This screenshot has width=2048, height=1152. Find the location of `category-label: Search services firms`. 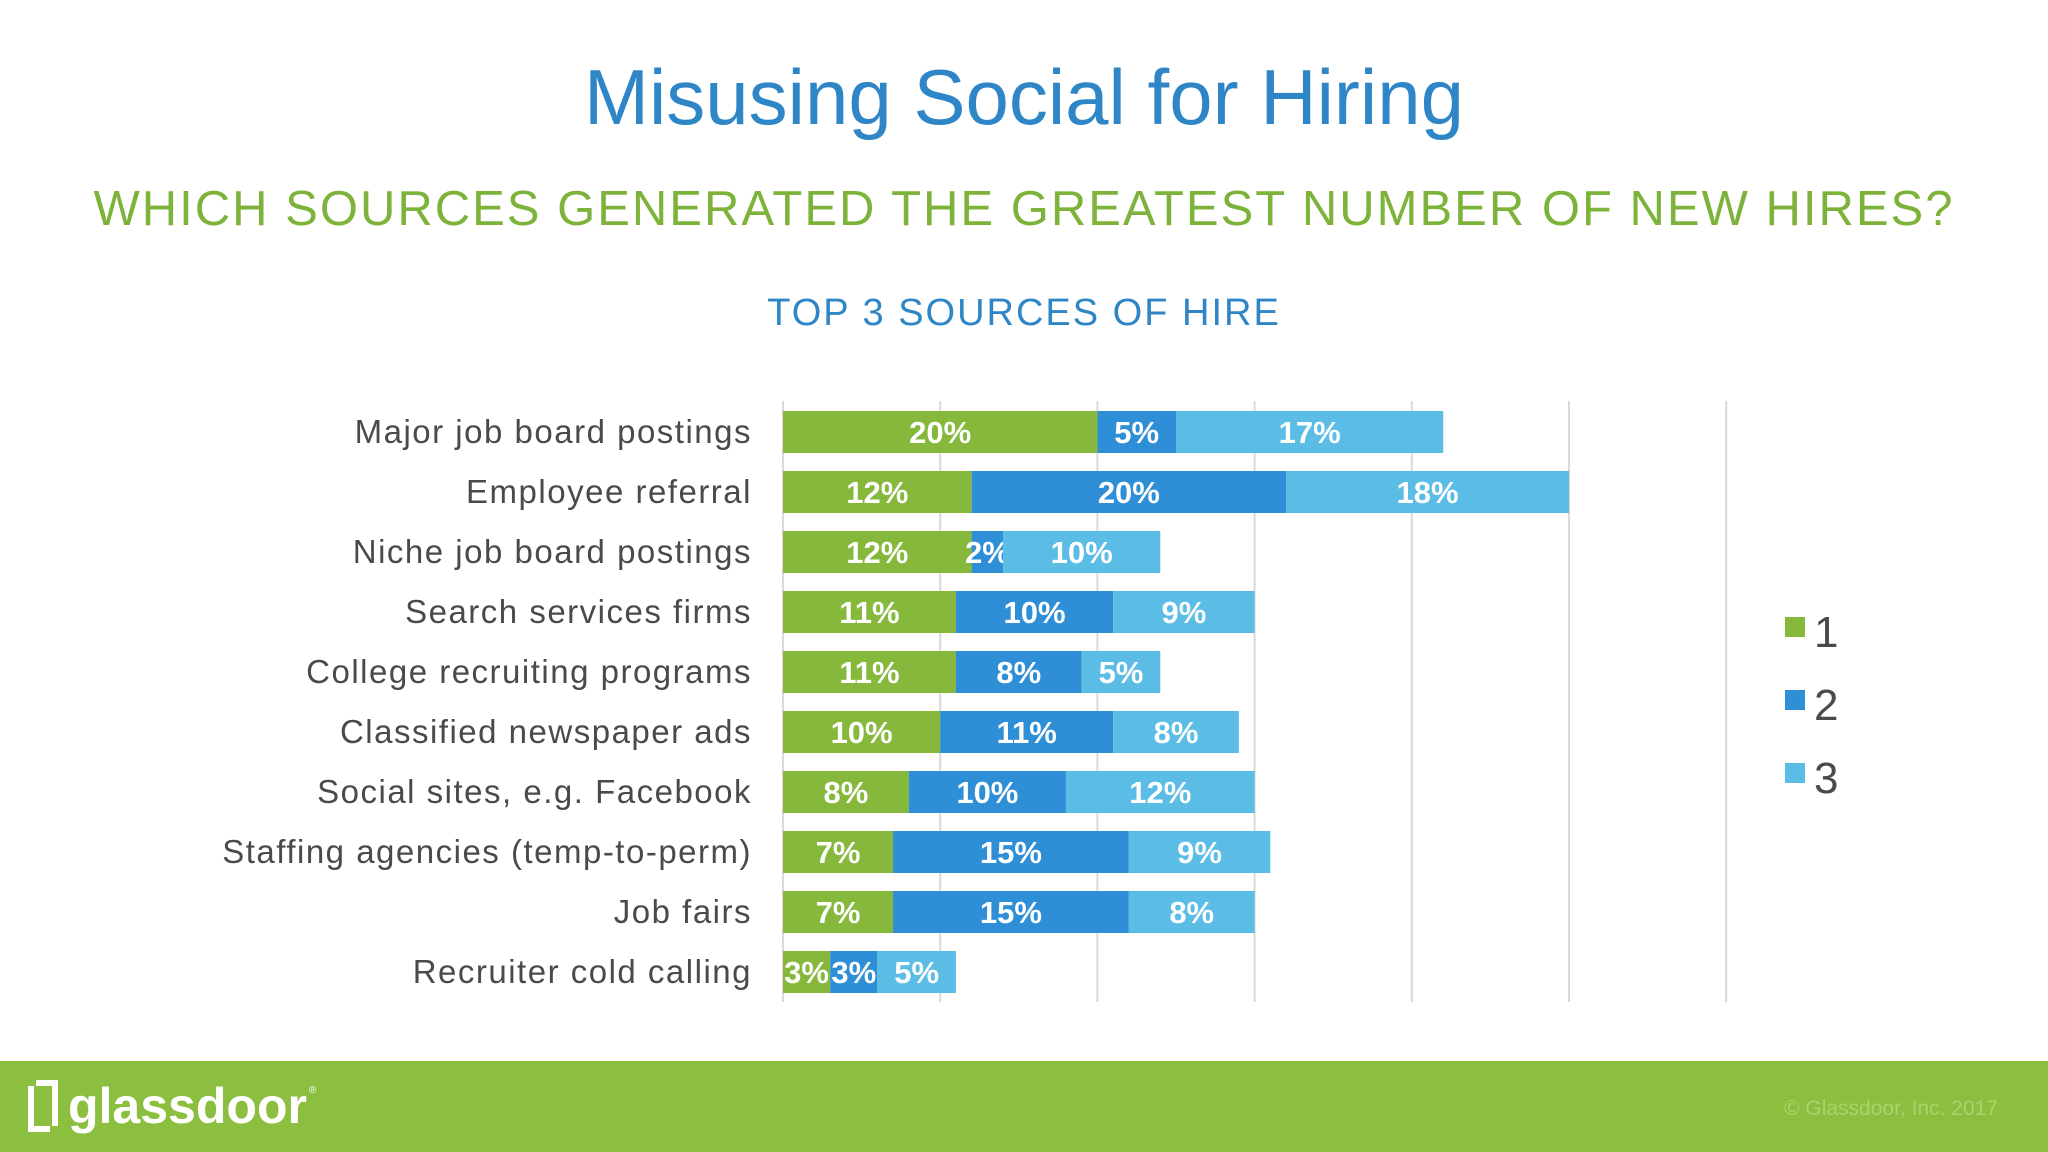

category-label: Search services firms is located at coordinates (578, 611).